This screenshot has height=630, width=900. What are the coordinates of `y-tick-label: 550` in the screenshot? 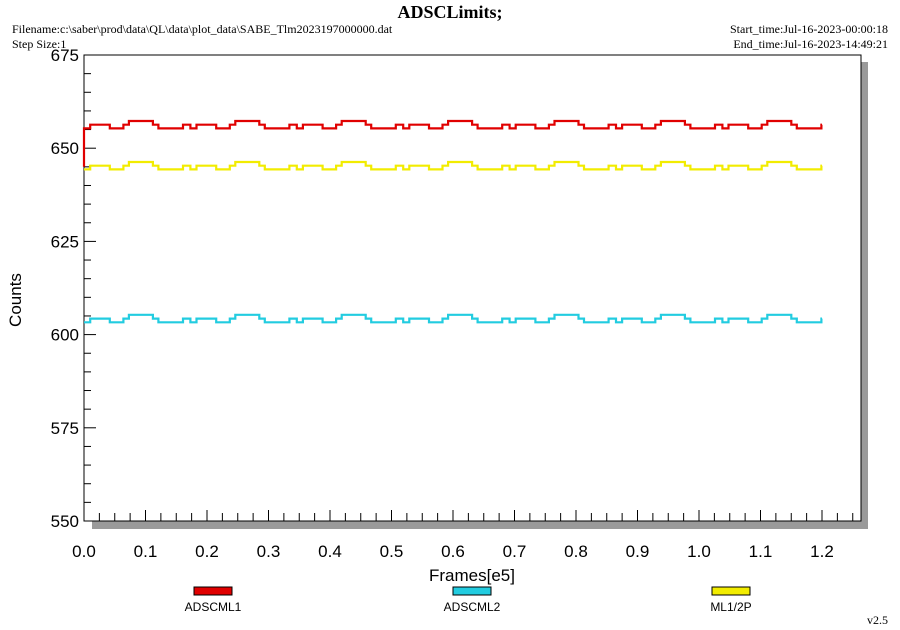 It's located at (65, 521).